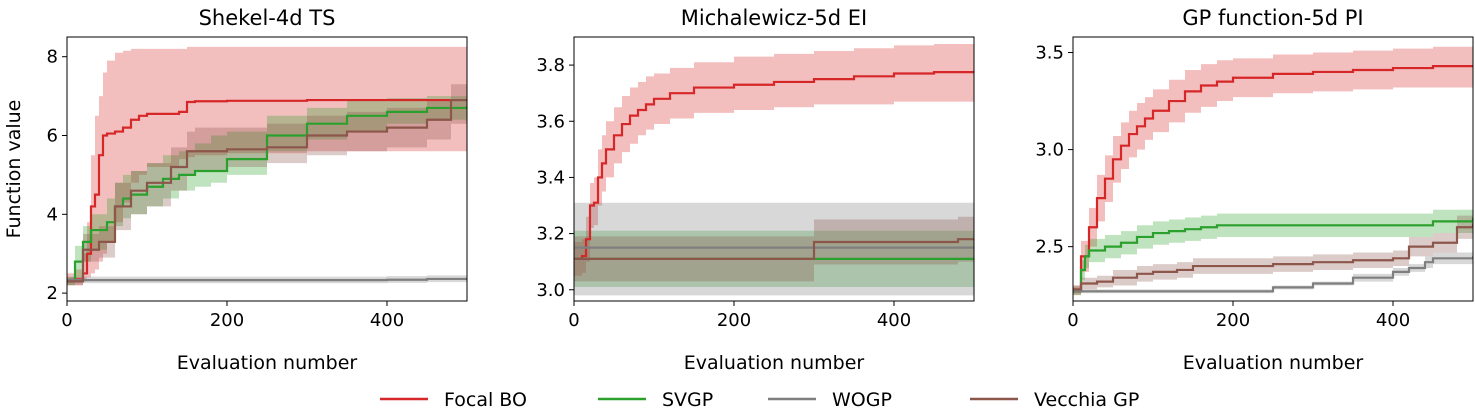 The image size is (1475, 409). What do you see at coordinates (1049, 247) in the screenshot?
I see `y-tick-label: 2.5` at bounding box center [1049, 247].